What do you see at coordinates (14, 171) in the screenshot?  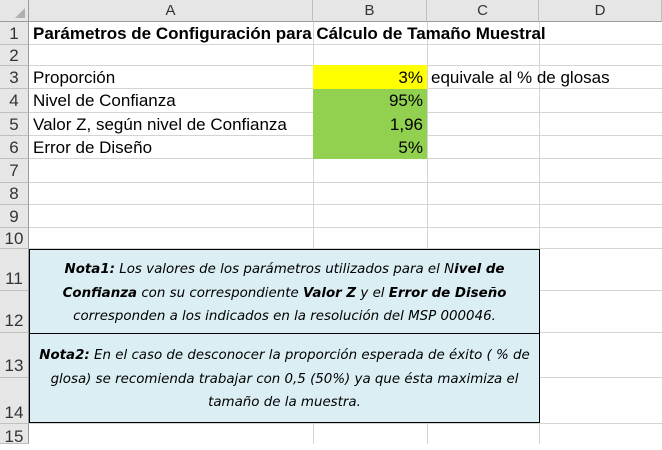 I see `row-header-7: 7` at bounding box center [14, 171].